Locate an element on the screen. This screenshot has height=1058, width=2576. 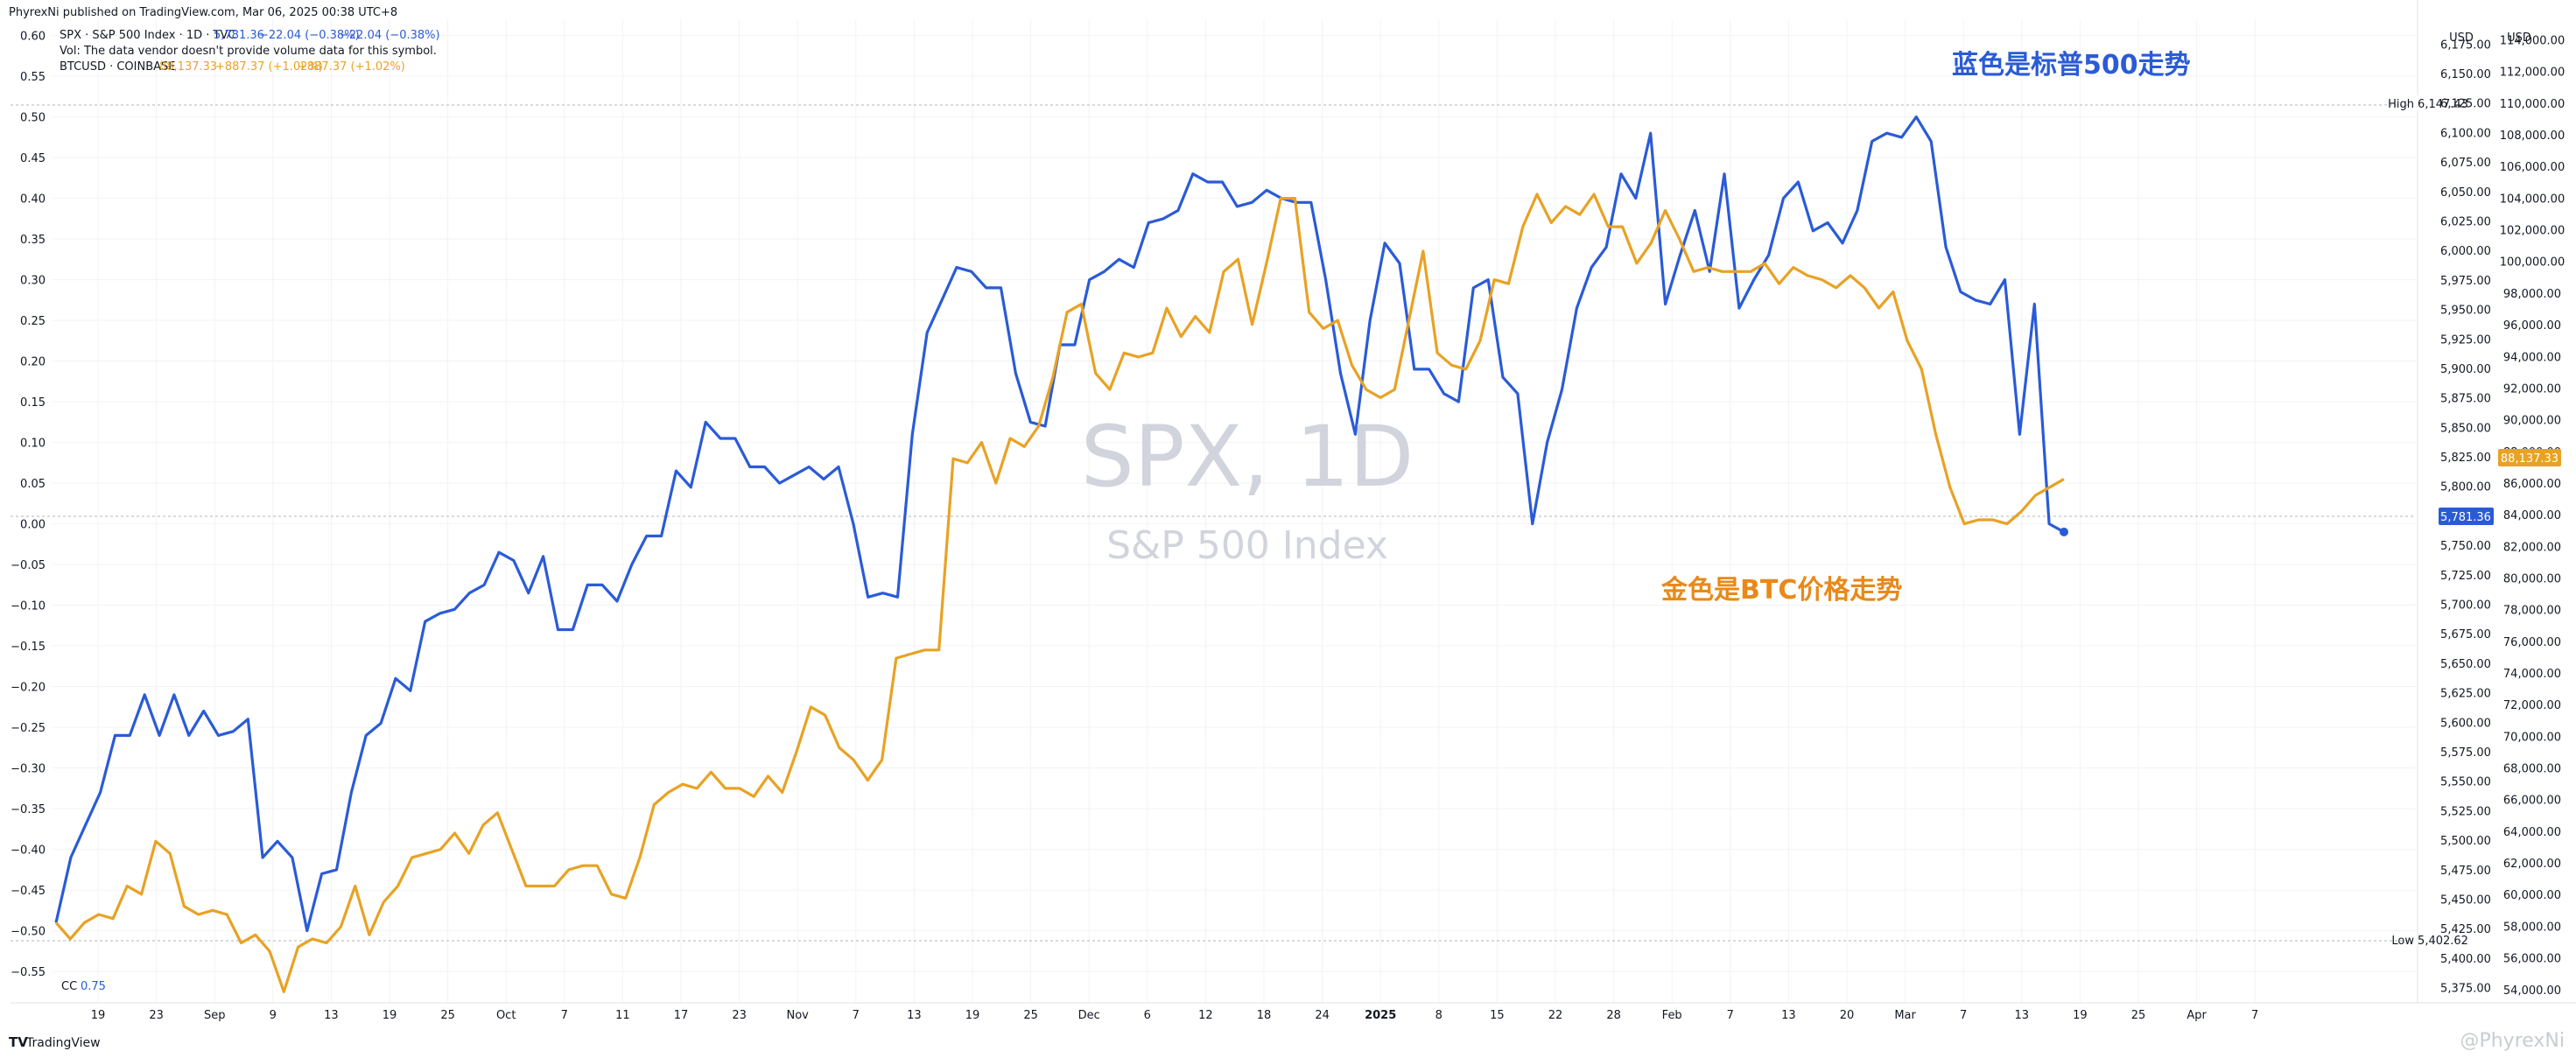
time-axis-tick: Apr is located at coordinates (2196, 1015).